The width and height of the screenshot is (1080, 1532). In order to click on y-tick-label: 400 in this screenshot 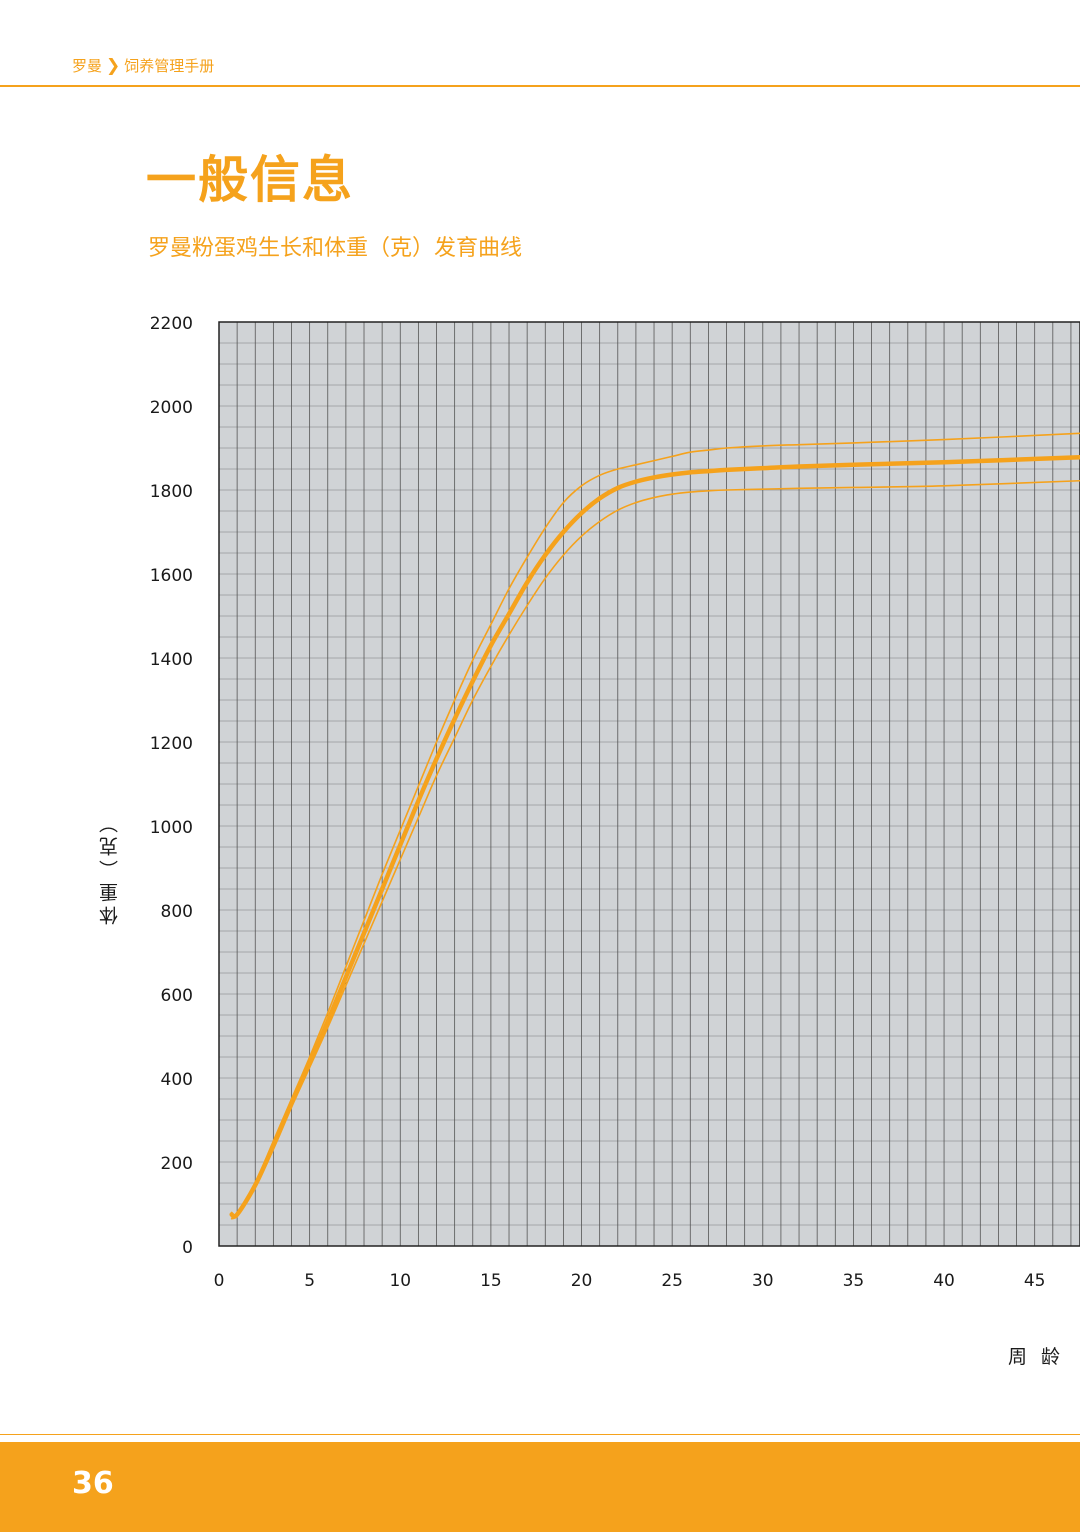, I will do `click(177, 1080)`.